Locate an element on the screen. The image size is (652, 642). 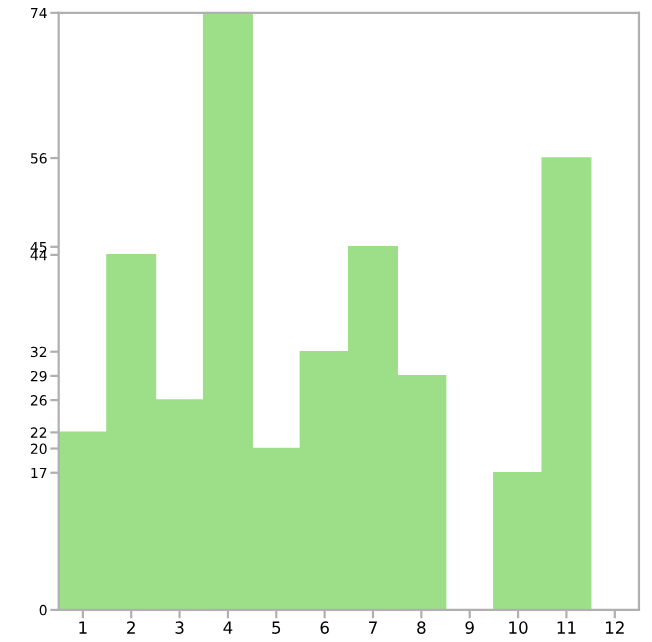
x-tick-label: 2 is located at coordinates (131, 627).